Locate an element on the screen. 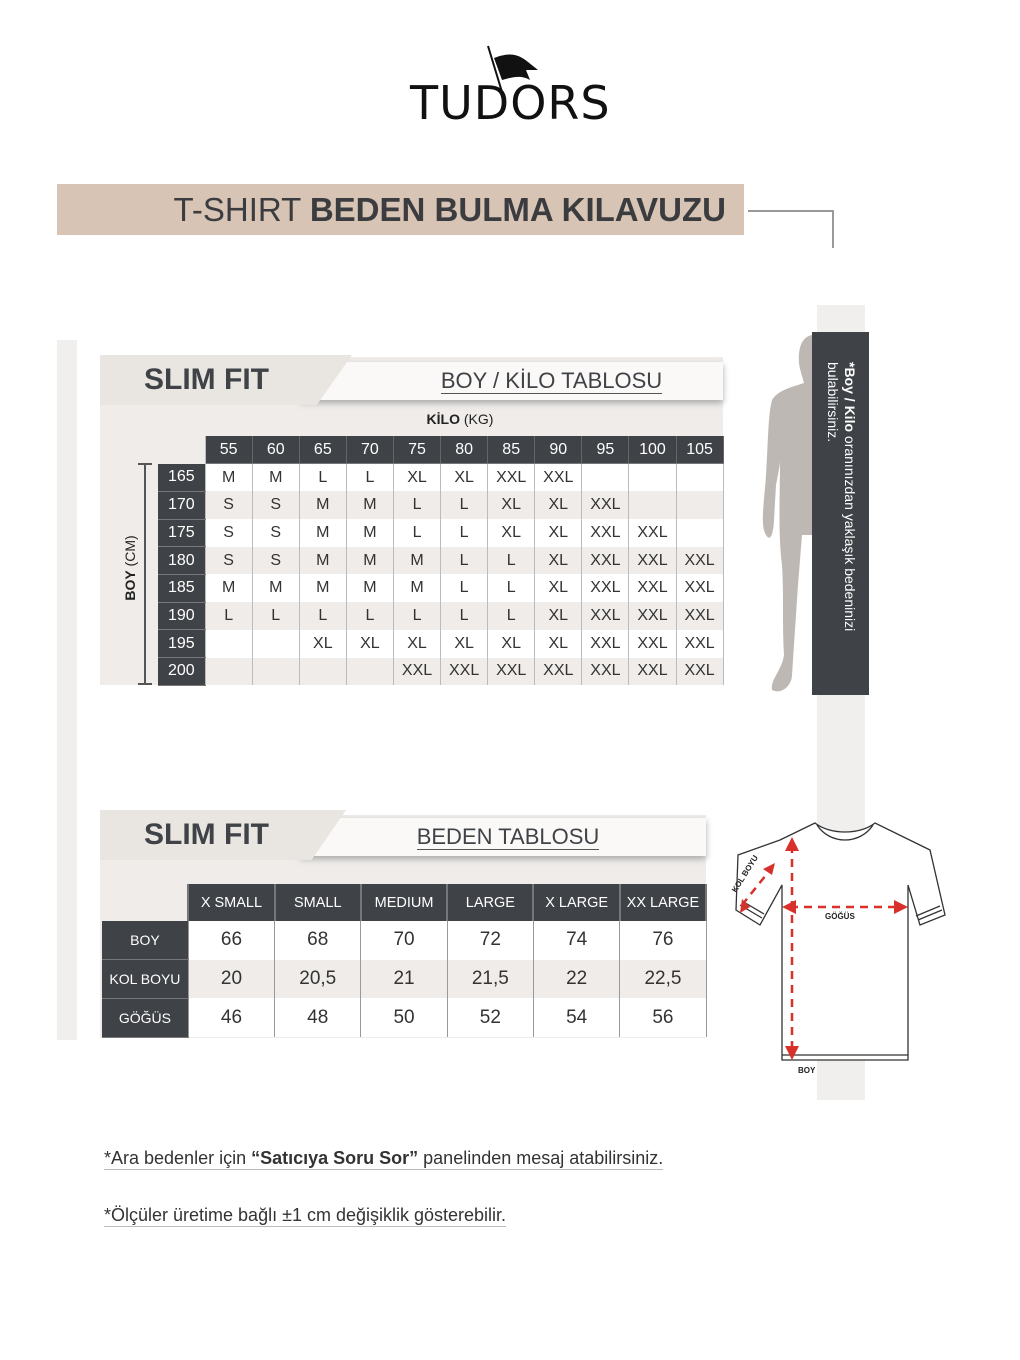 This screenshot has width=1020, height=1360. note1-pre: *Ara bedenler için is located at coordinates (178, 1158).